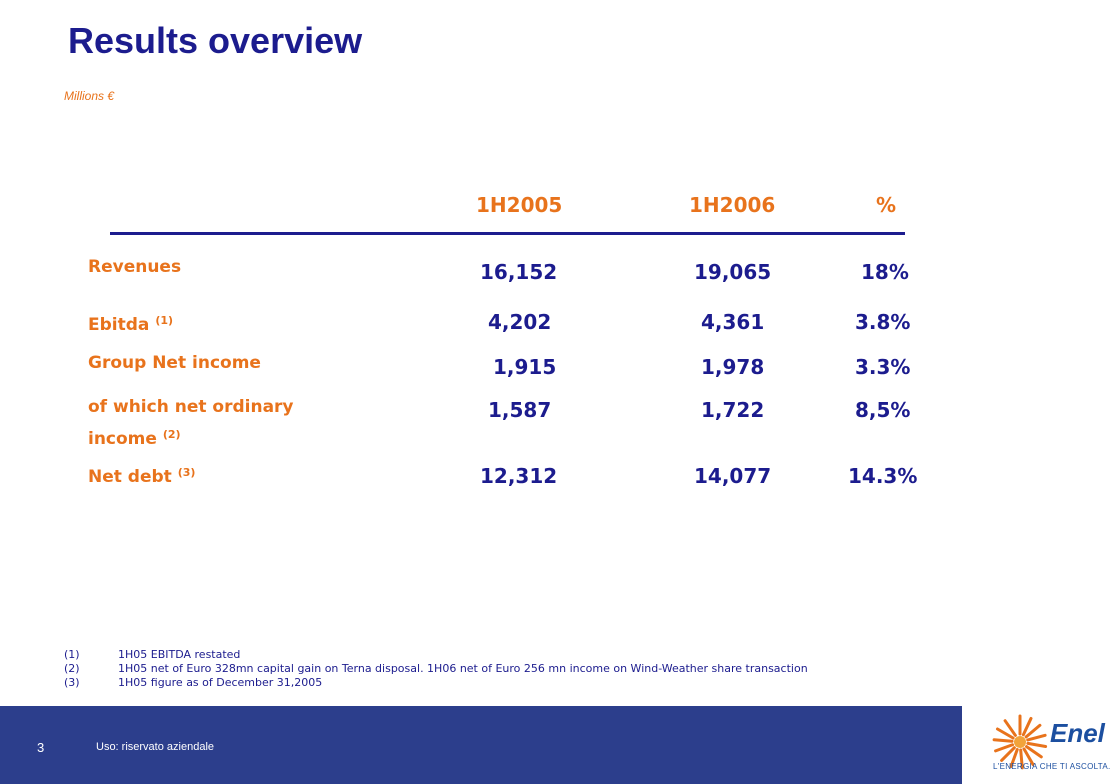 The image size is (1120, 784). Describe the element at coordinates (1020, 742) in the screenshot. I see `enel-sun-icon` at that location.